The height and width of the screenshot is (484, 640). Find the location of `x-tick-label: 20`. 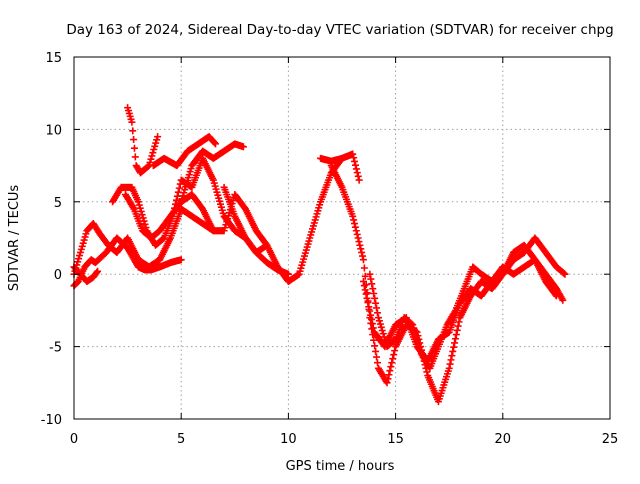

x-tick-label: 20 is located at coordinates (503, 439).